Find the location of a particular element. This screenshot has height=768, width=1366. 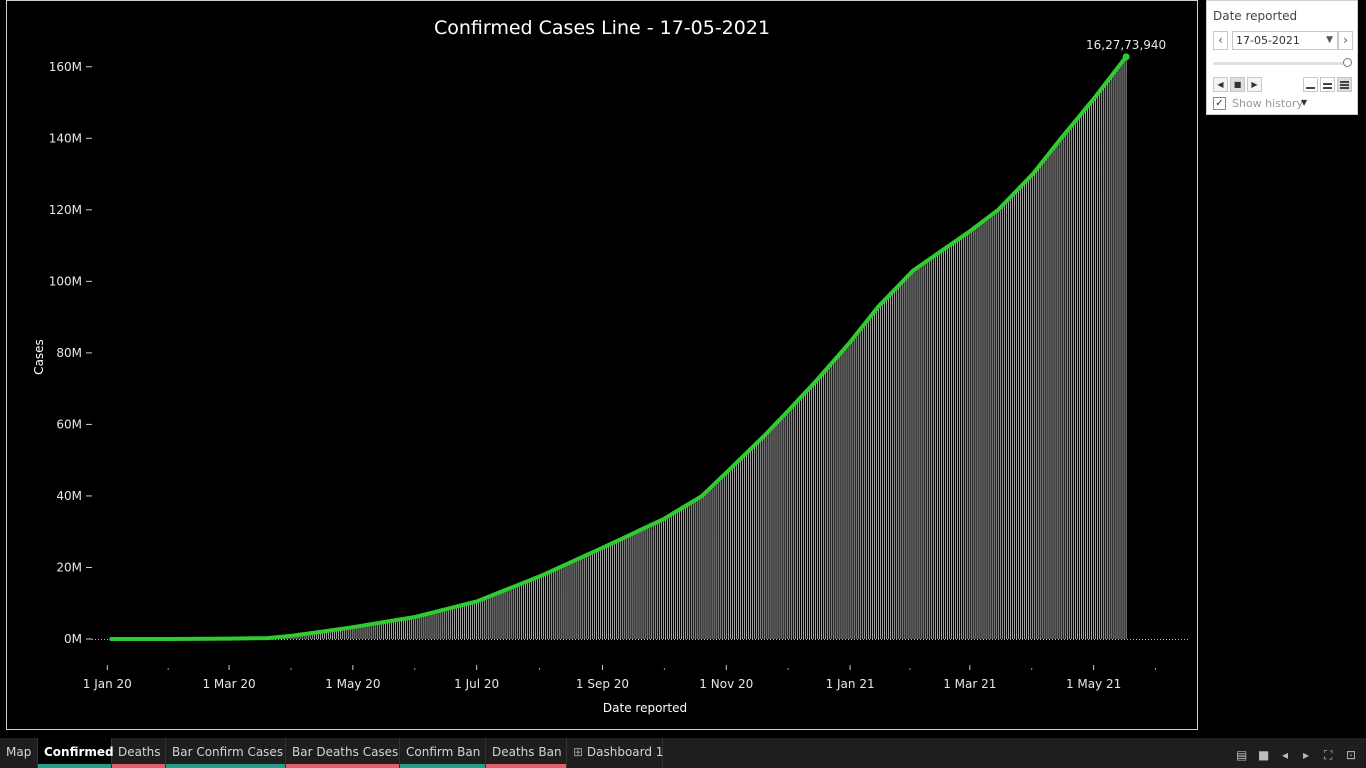

chevron-right-icon: › is located at coordinates (1345, 40).